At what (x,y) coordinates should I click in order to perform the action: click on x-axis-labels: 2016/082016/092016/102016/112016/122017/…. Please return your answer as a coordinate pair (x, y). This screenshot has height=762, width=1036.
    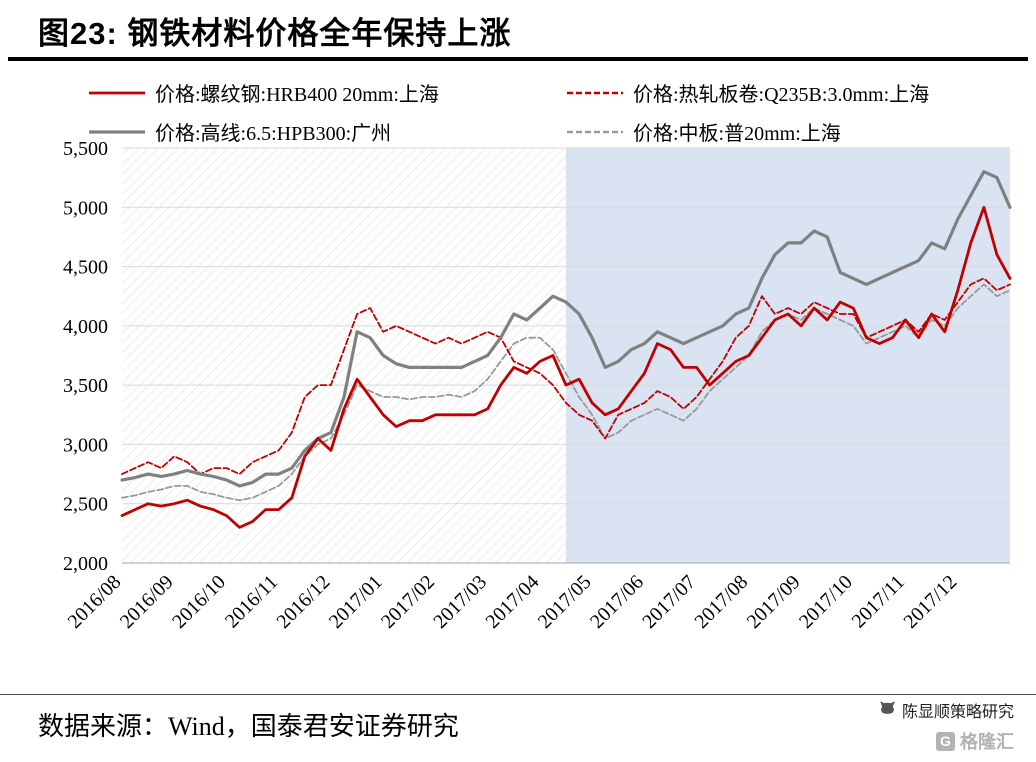
    Looking at the image, I should click on (513, 602).